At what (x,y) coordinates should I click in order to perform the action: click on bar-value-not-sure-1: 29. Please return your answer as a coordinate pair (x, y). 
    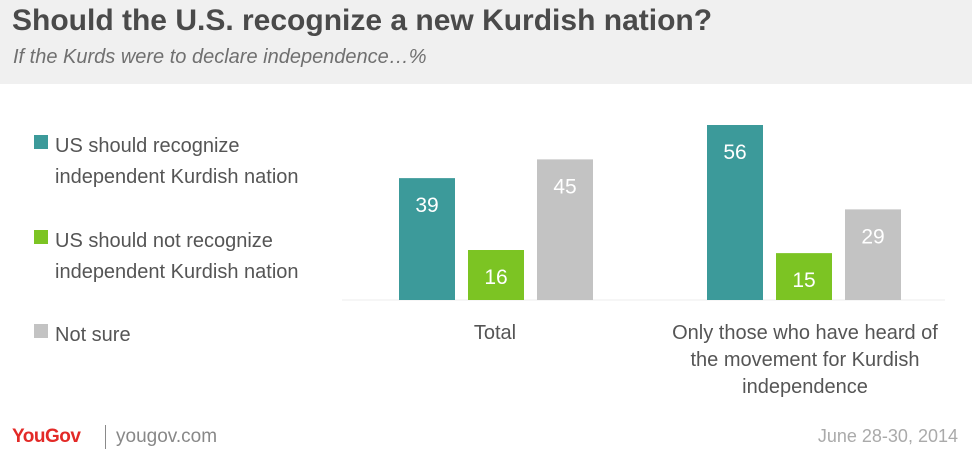
    Looking at the image, I should click on (872, 236).